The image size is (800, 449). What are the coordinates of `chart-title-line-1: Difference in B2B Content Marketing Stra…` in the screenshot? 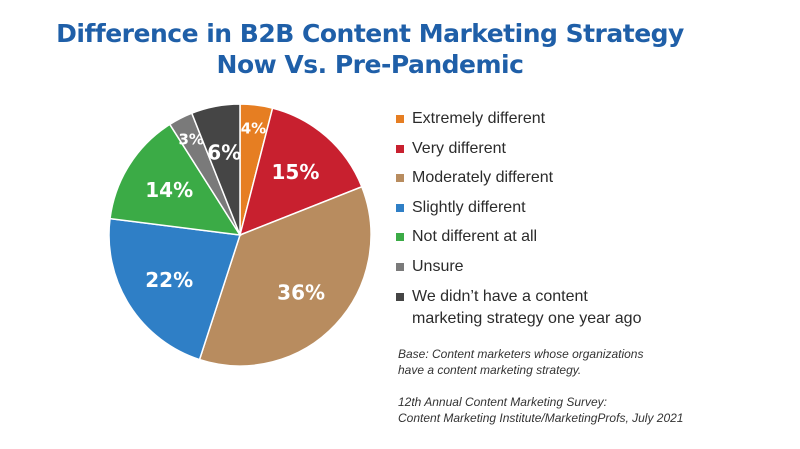 It's located at (370, 33).